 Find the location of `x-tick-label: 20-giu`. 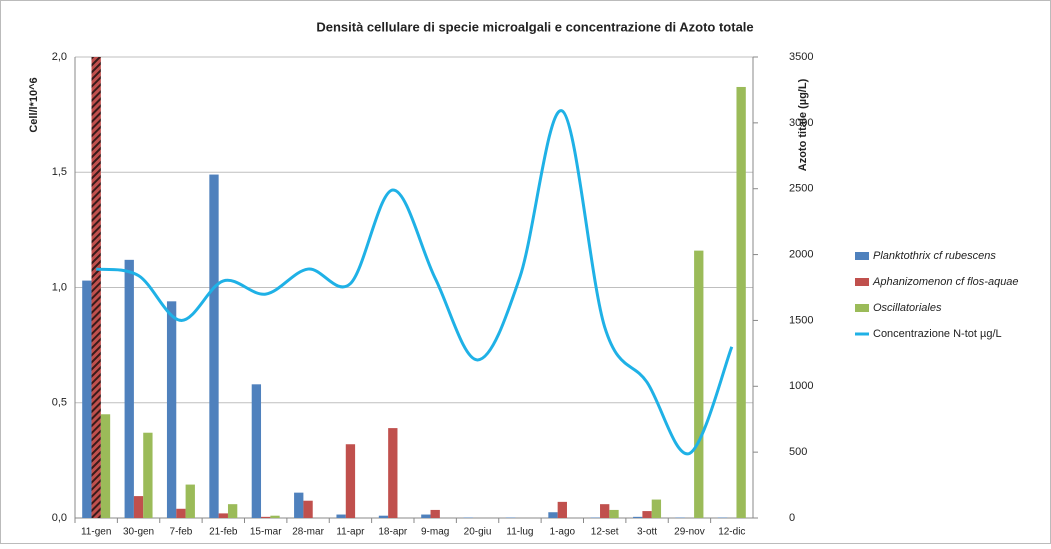

x-tick-label: 20-giu is located at coordinates (478, 532).